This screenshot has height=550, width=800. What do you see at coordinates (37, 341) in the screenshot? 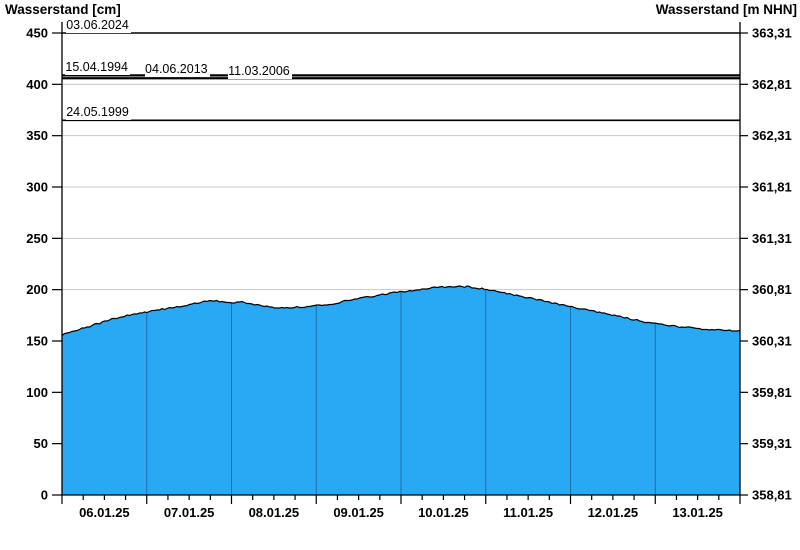
I see `y-left-tick-label: 150` at bounding box center [37, 341].